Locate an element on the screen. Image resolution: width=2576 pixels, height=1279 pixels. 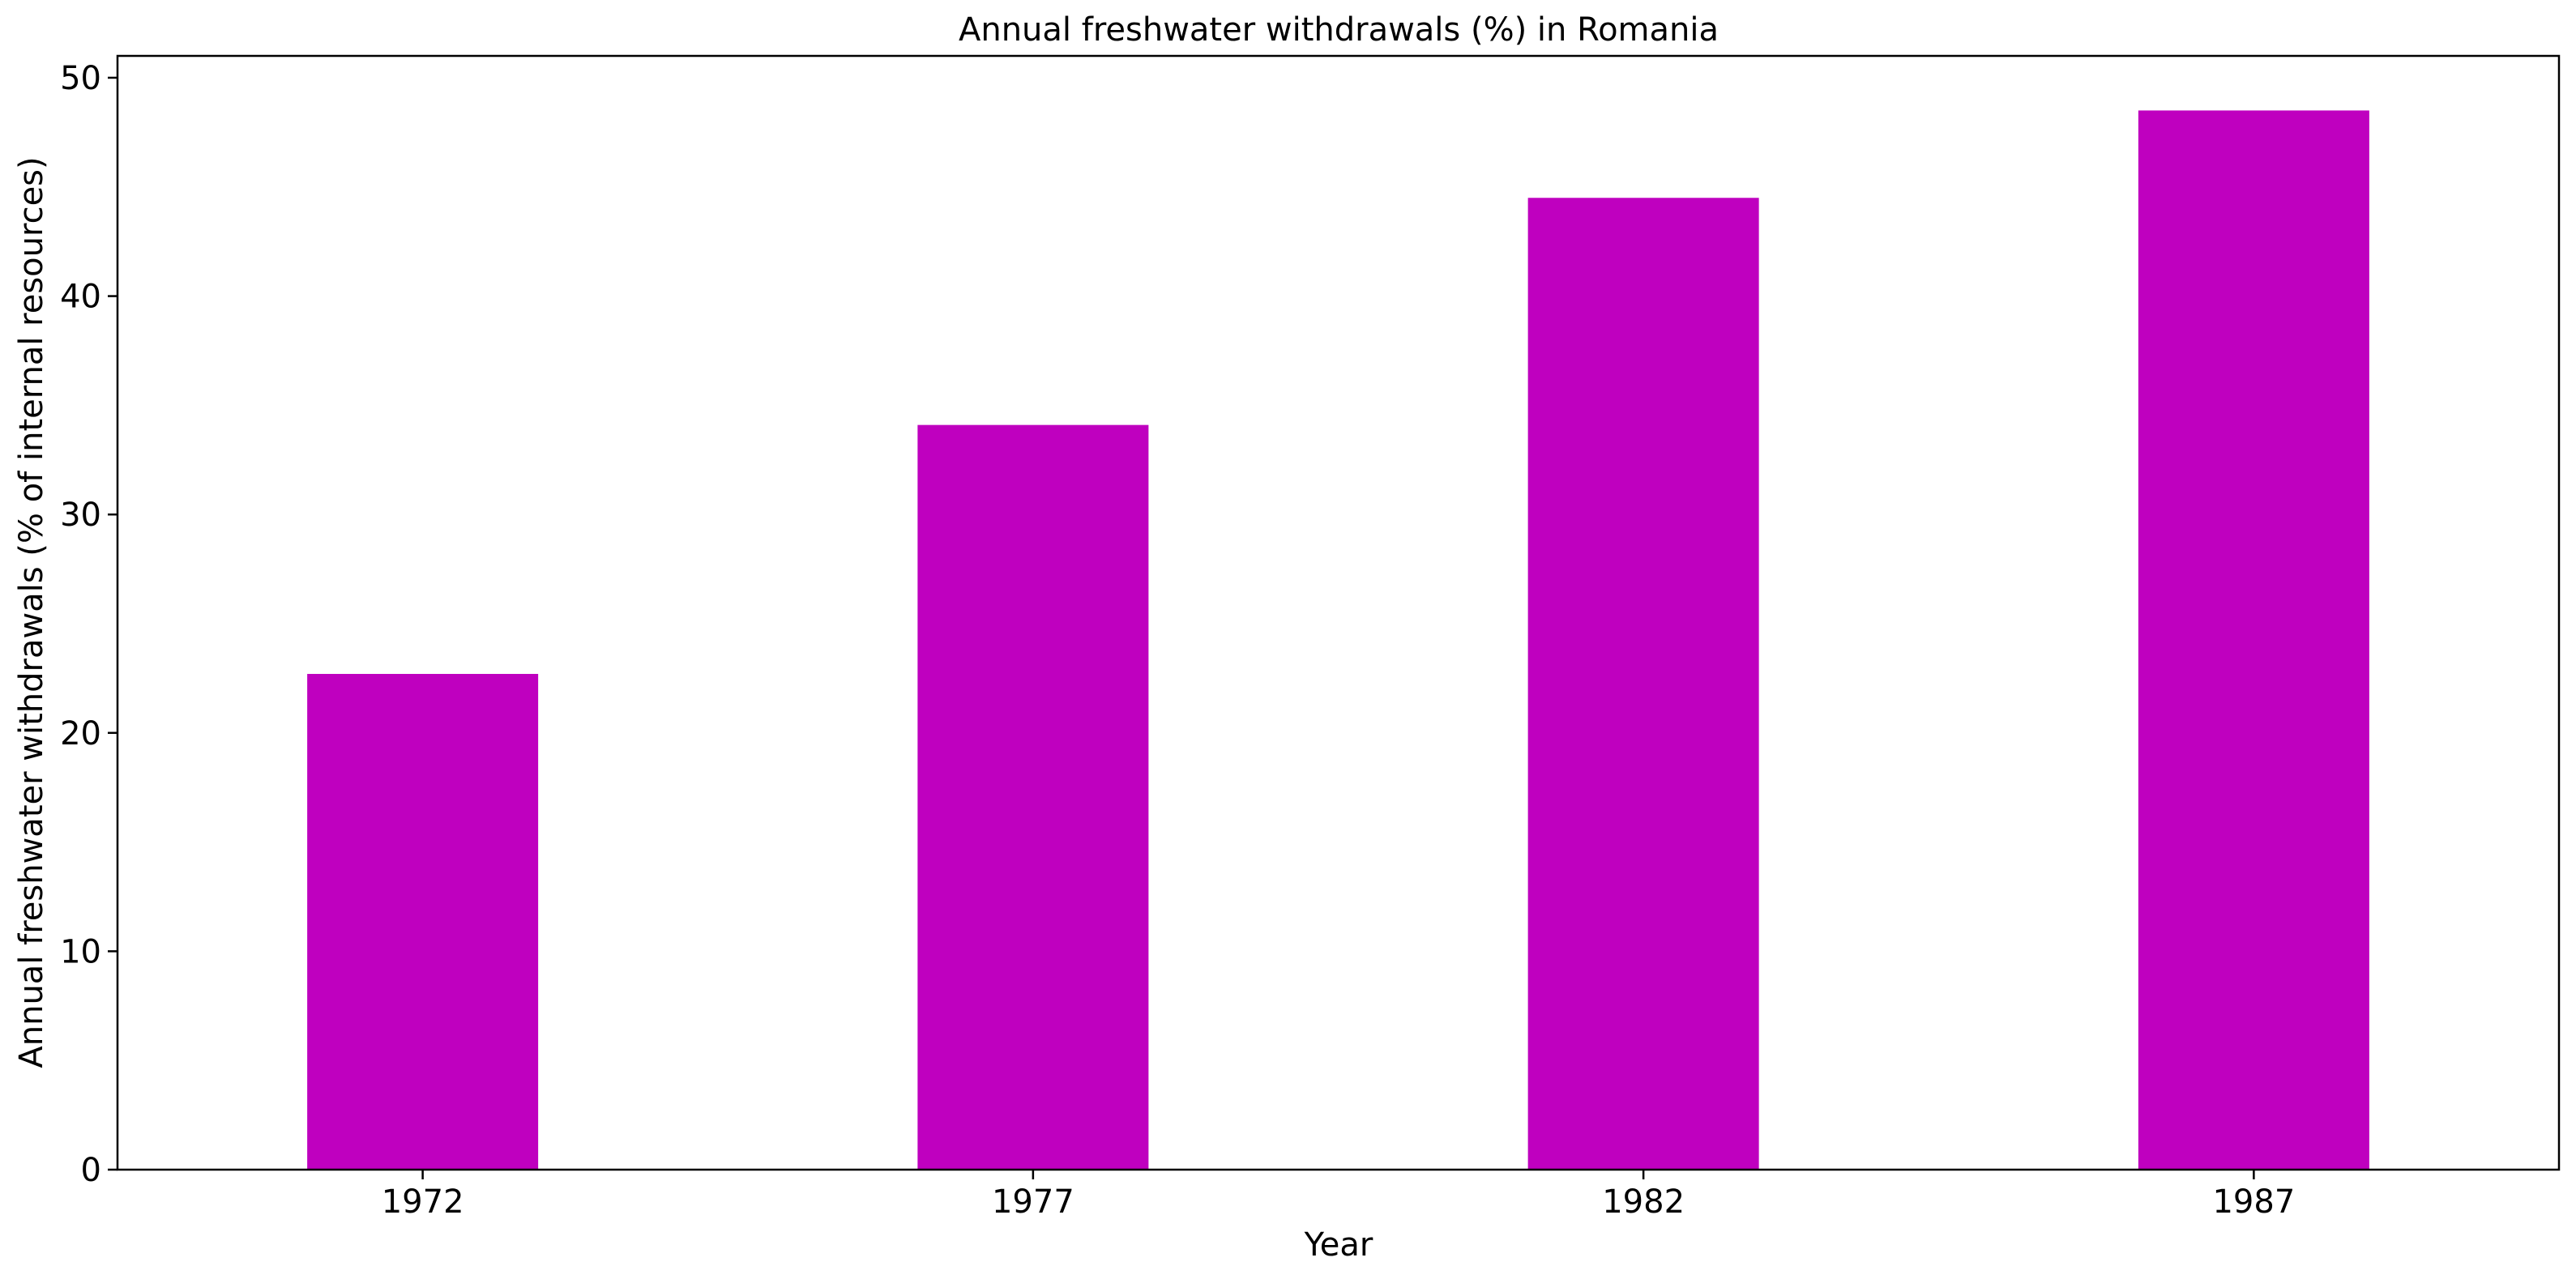
x-tick-label-1982: 1982 is located at coordinates (1643, 1202).